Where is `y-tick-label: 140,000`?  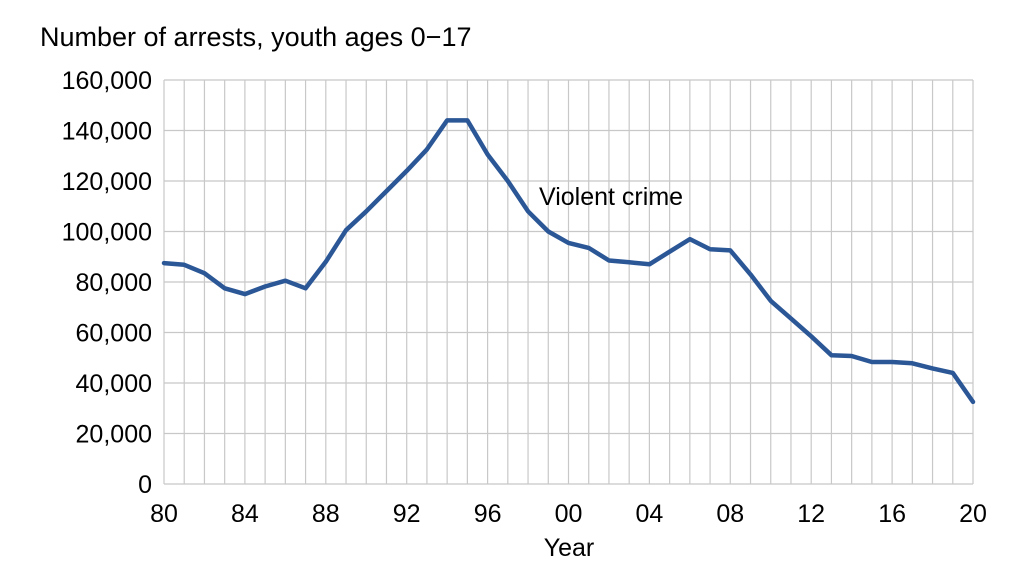 y-tick-label: 140,000 is located at coordinates (107, 132).